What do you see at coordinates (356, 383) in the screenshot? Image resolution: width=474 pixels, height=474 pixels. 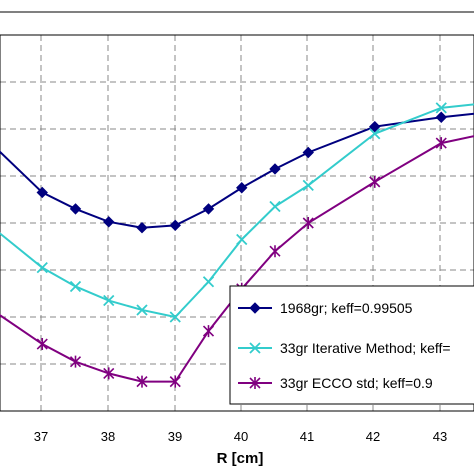 I see `legend-label-2: 33gr ECCO std; keff=0.9` at bounding box center [356, 383].